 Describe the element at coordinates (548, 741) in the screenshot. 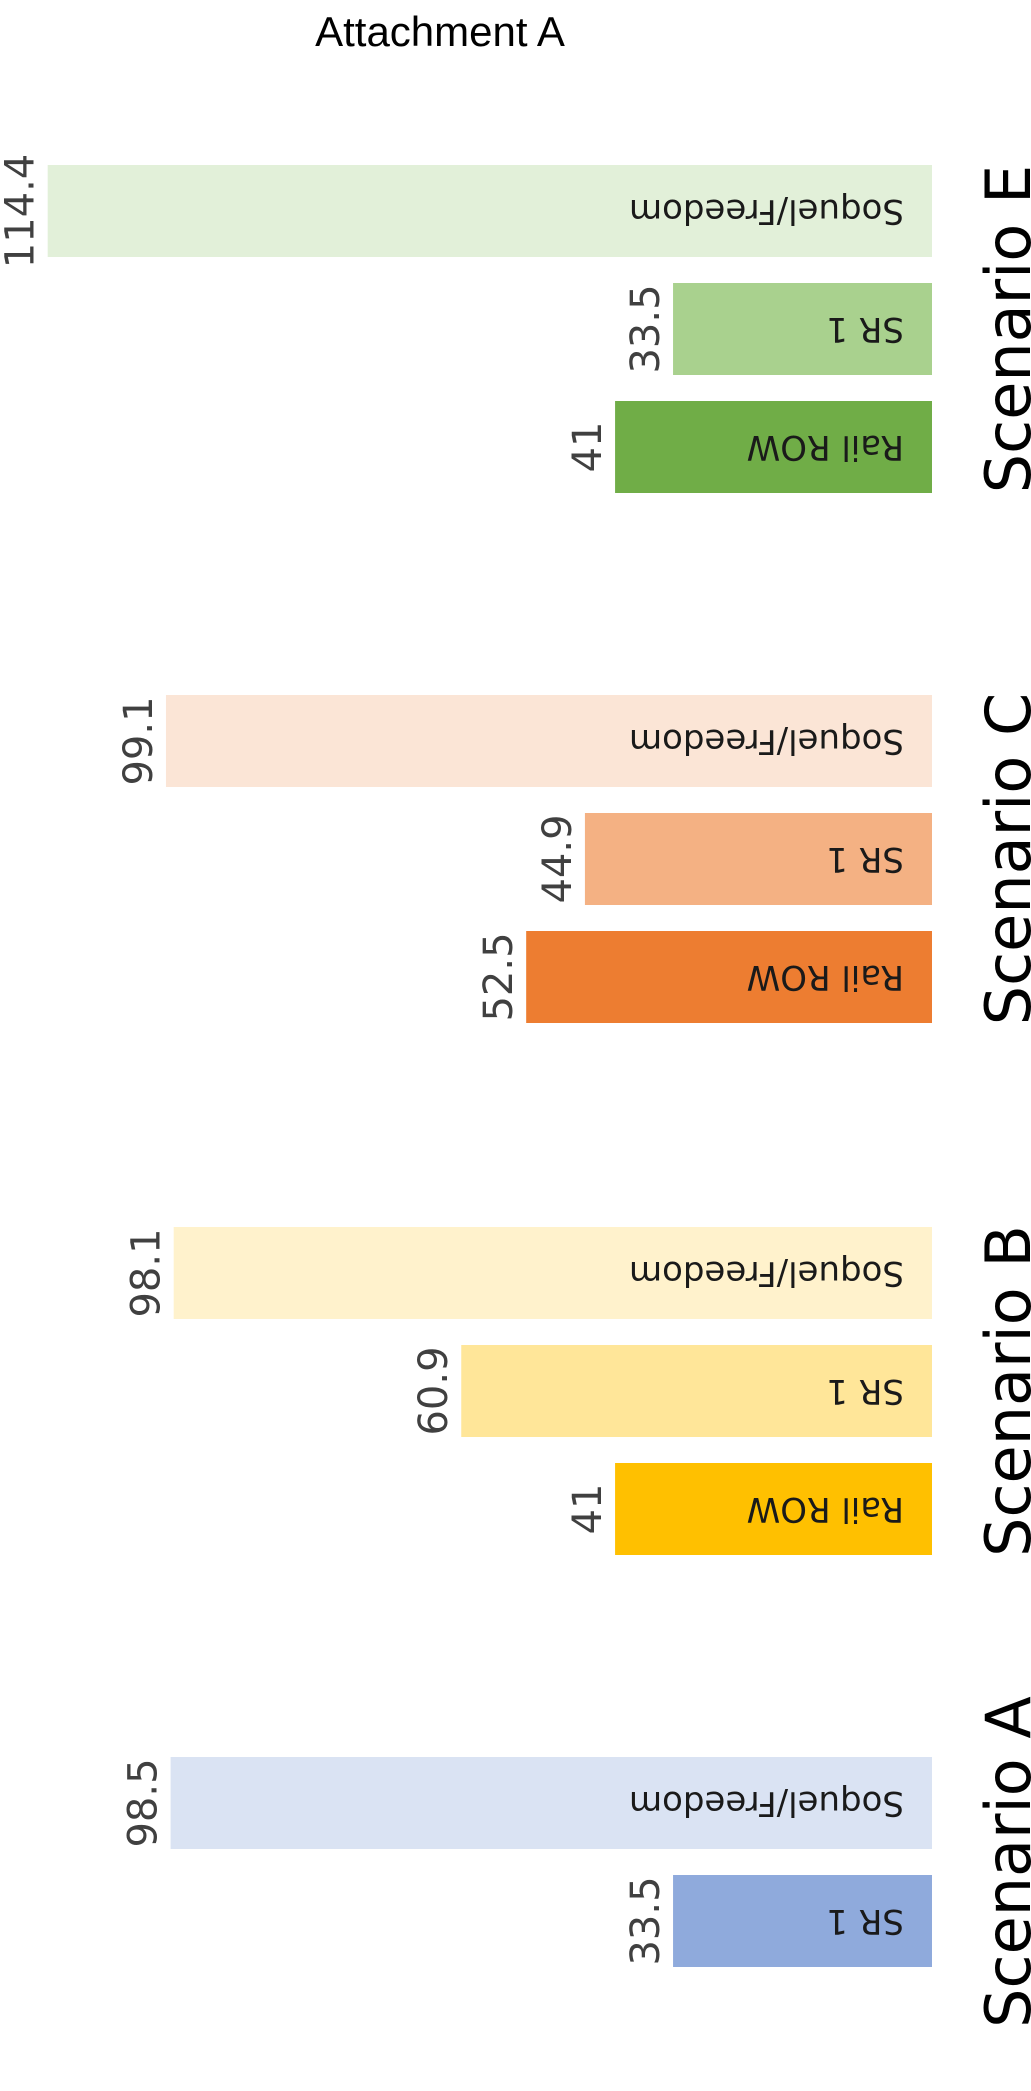

I see `bar-scenario-c-soquel-freedom` at that location.